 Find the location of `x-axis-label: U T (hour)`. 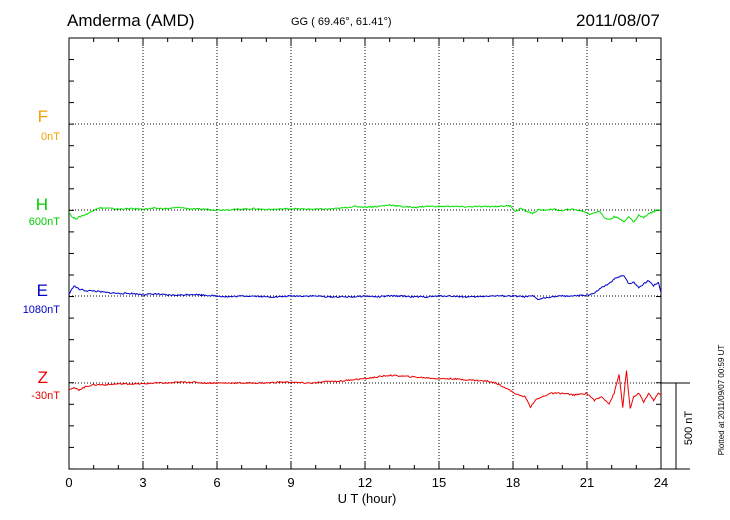

x-axis-label: U T (hour) is located at coordinates (367, 498).